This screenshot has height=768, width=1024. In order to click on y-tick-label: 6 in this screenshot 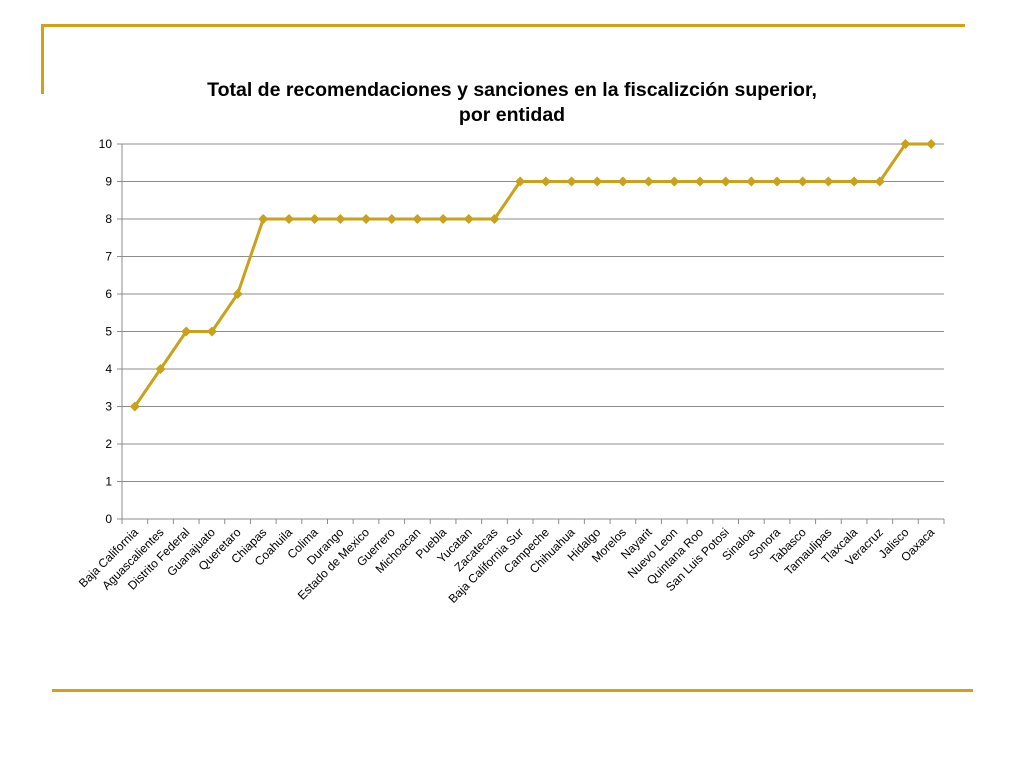, I will do `click(108, 294)`.